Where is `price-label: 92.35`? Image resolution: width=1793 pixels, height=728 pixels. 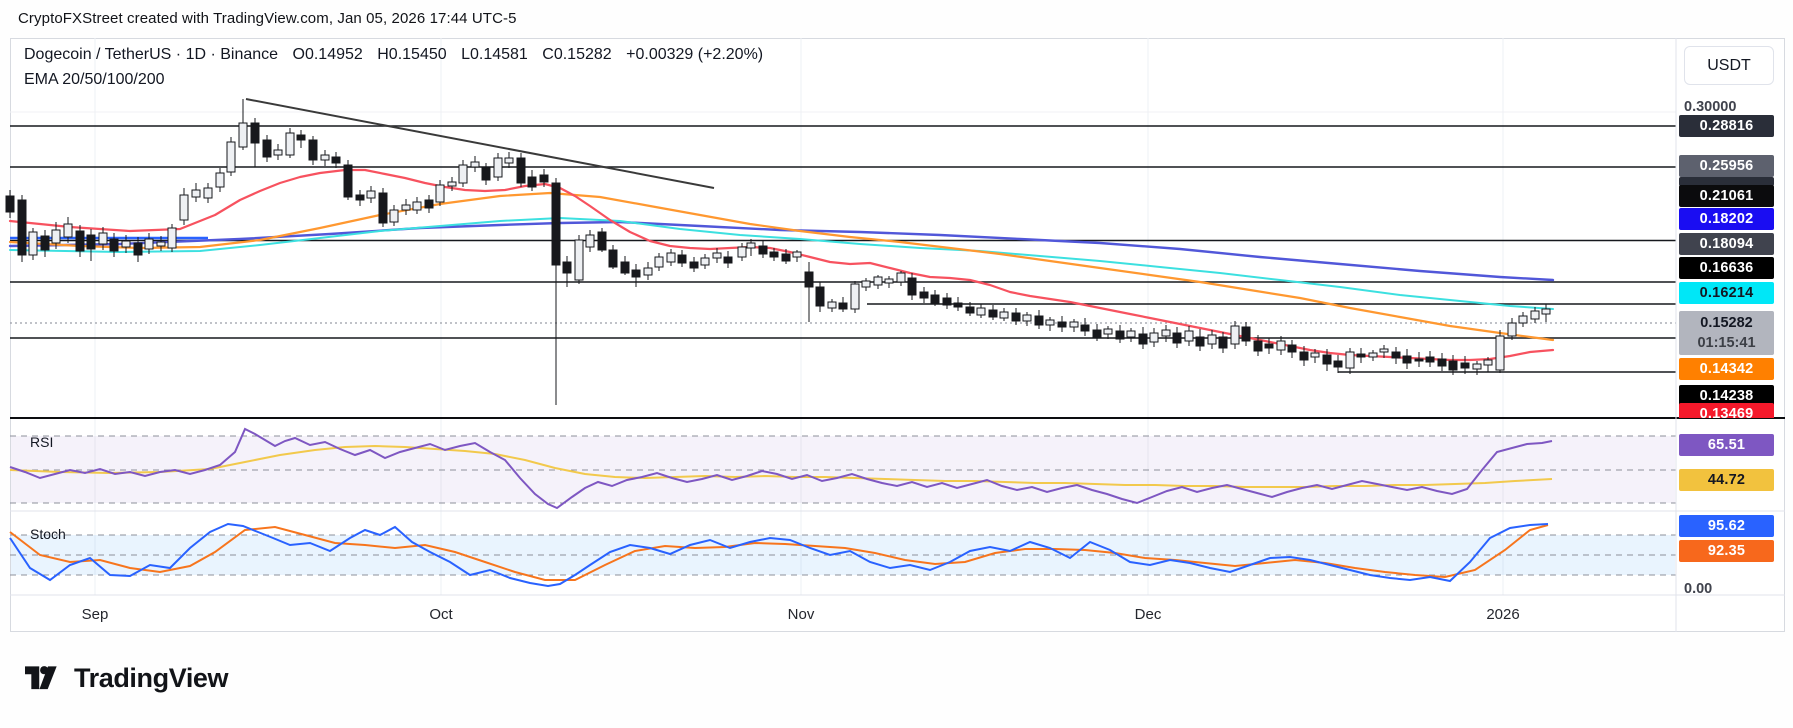
price-label: 92.35 is located at coordinates (1726, 551).